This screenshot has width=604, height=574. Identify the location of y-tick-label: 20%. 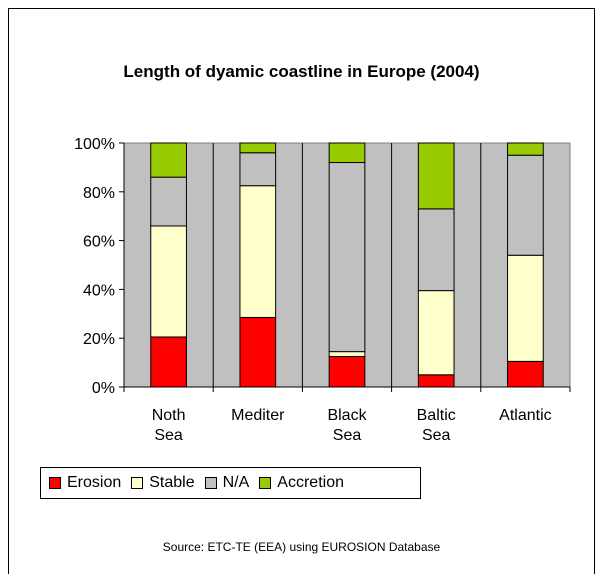
(99, 339).